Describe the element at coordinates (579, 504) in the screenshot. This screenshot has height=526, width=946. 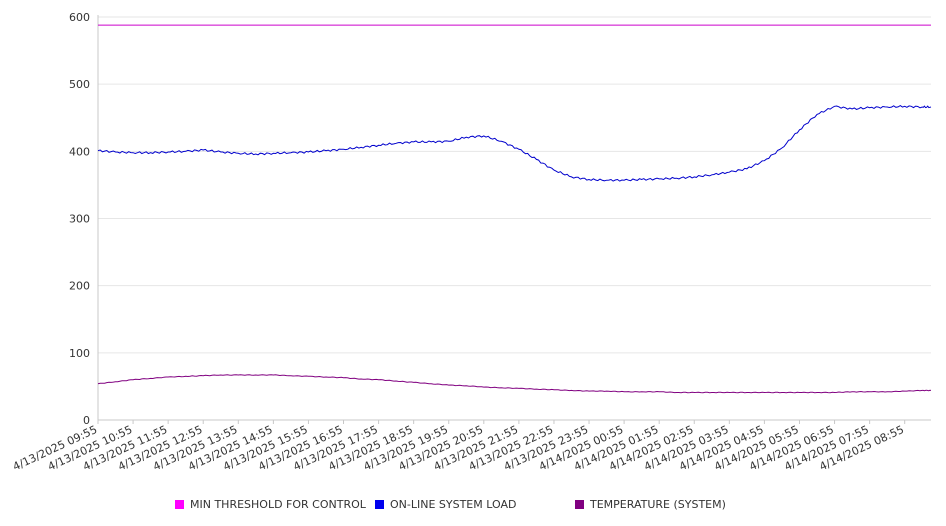
I see `legend-swatch-temperature` at that location.